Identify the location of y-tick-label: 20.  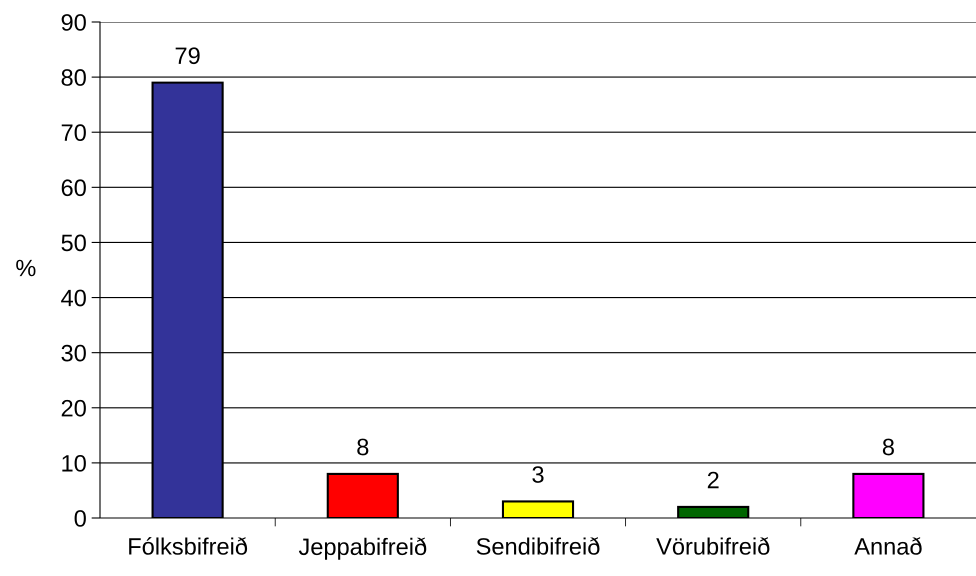
(74, 408).